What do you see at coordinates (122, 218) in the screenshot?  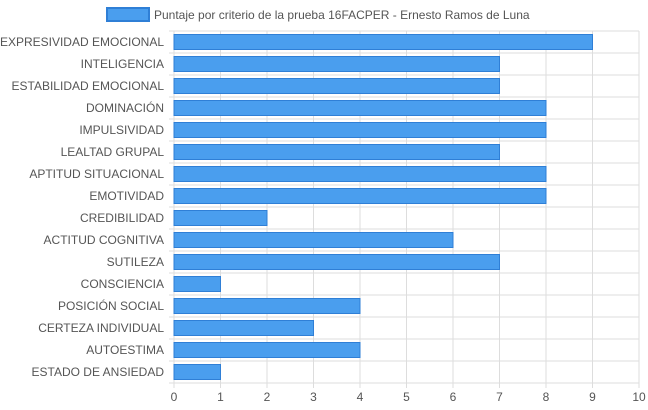 I see `category-label: CREDIBILIDAD` at bounding box center [122, 218].